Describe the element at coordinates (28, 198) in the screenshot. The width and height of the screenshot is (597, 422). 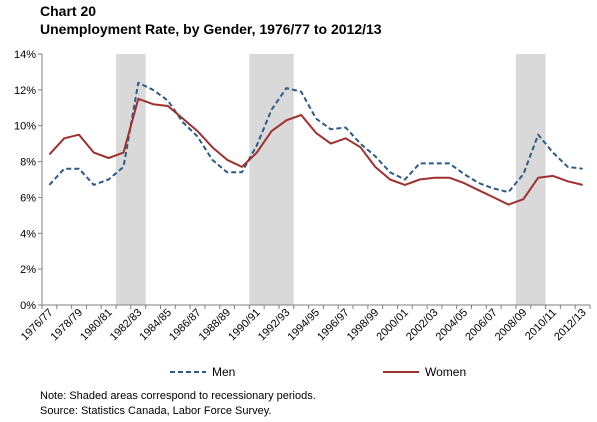
I see `y-tick-label: 6%` at that location.